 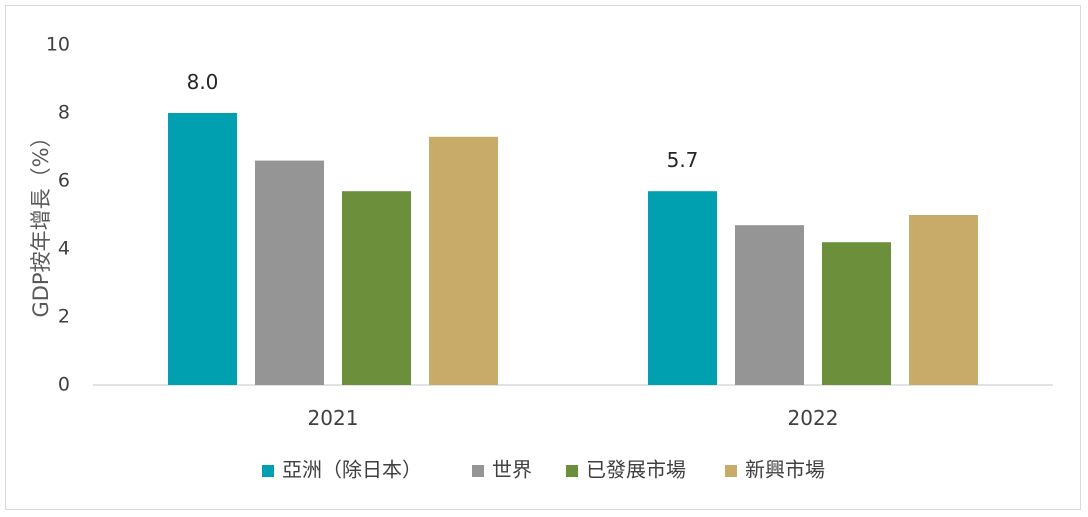 I want to click on x-category-label: 2022, so click(x=813, y=418).